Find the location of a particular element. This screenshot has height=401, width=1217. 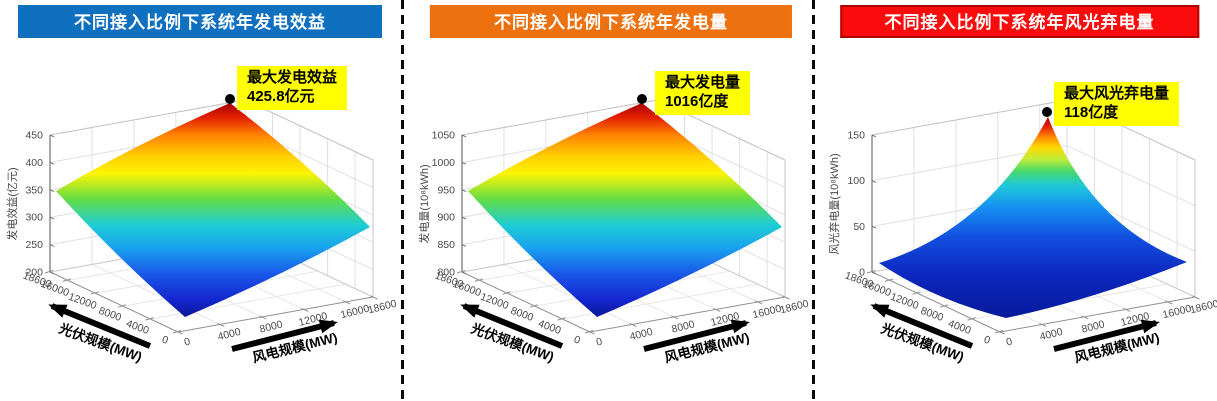

z-tick-label: 950 is located at coordinates (446, 190).